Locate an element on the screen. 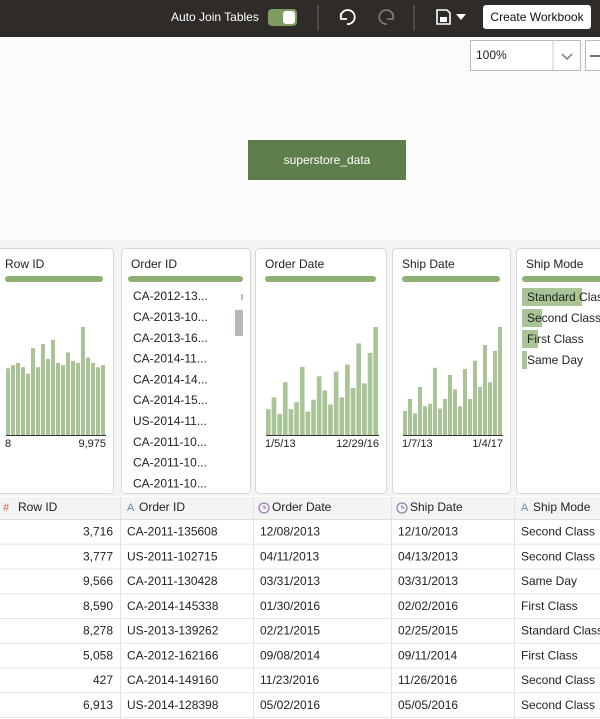 This screenshot has height=719, width=600. table-cell: CA-2014-145338 is located at coordinates (173, 606).